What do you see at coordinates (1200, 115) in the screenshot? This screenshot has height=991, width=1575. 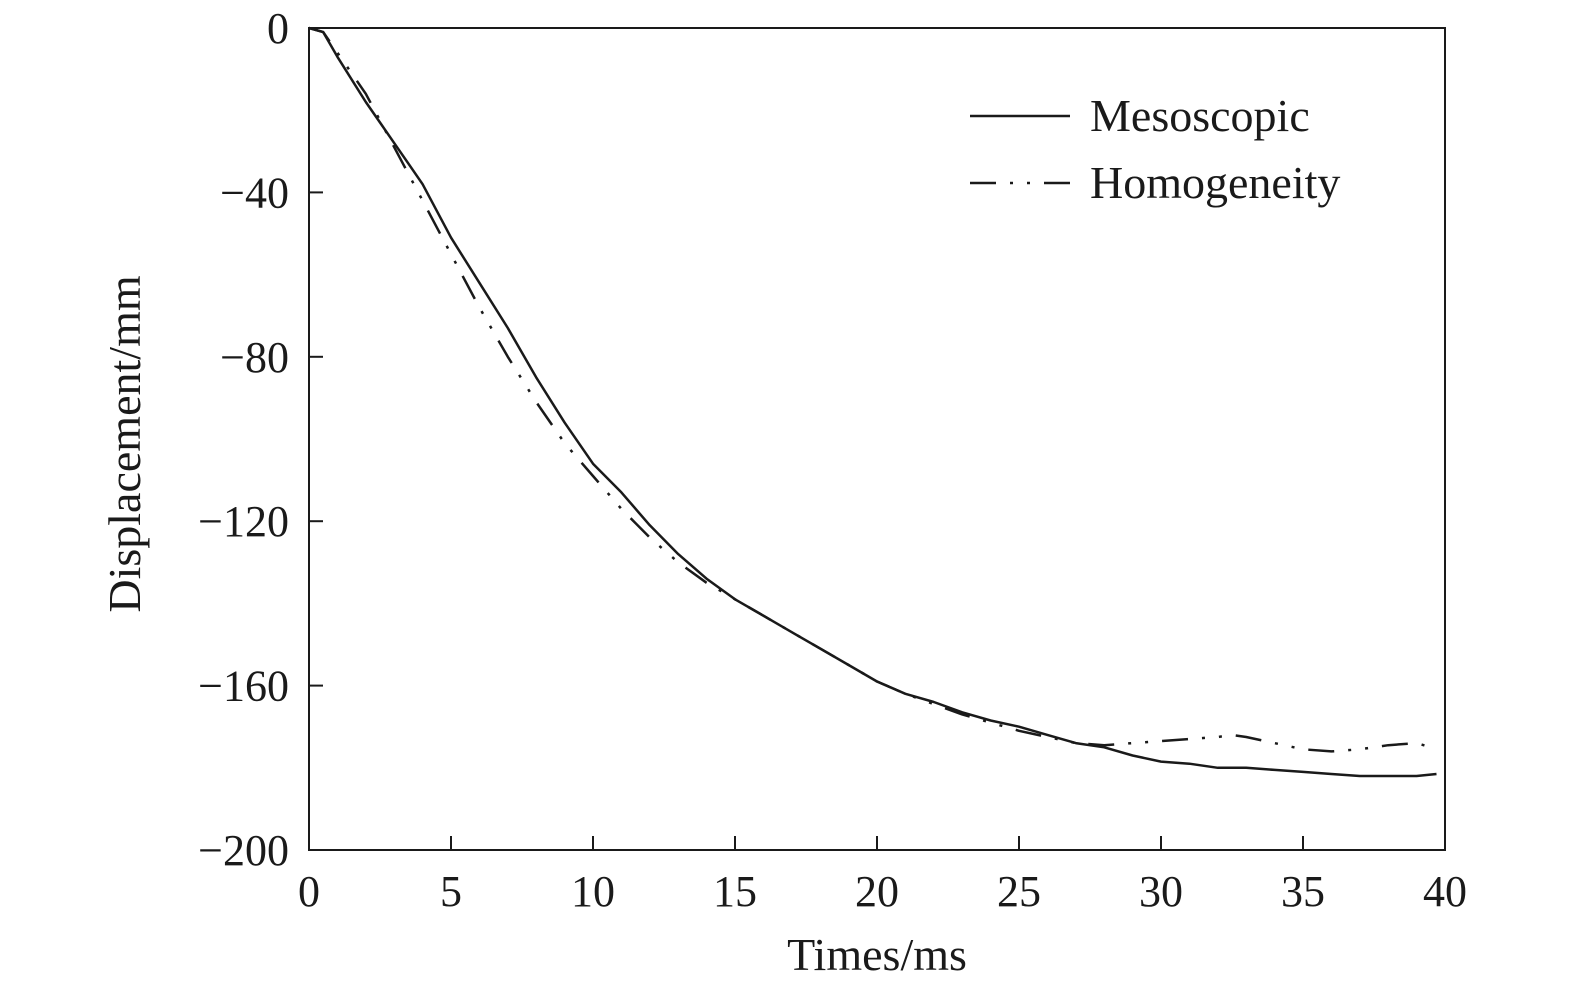 I see `legend-label-mesoscopic: Mesoscopic` at bounding box center [1200, 115].